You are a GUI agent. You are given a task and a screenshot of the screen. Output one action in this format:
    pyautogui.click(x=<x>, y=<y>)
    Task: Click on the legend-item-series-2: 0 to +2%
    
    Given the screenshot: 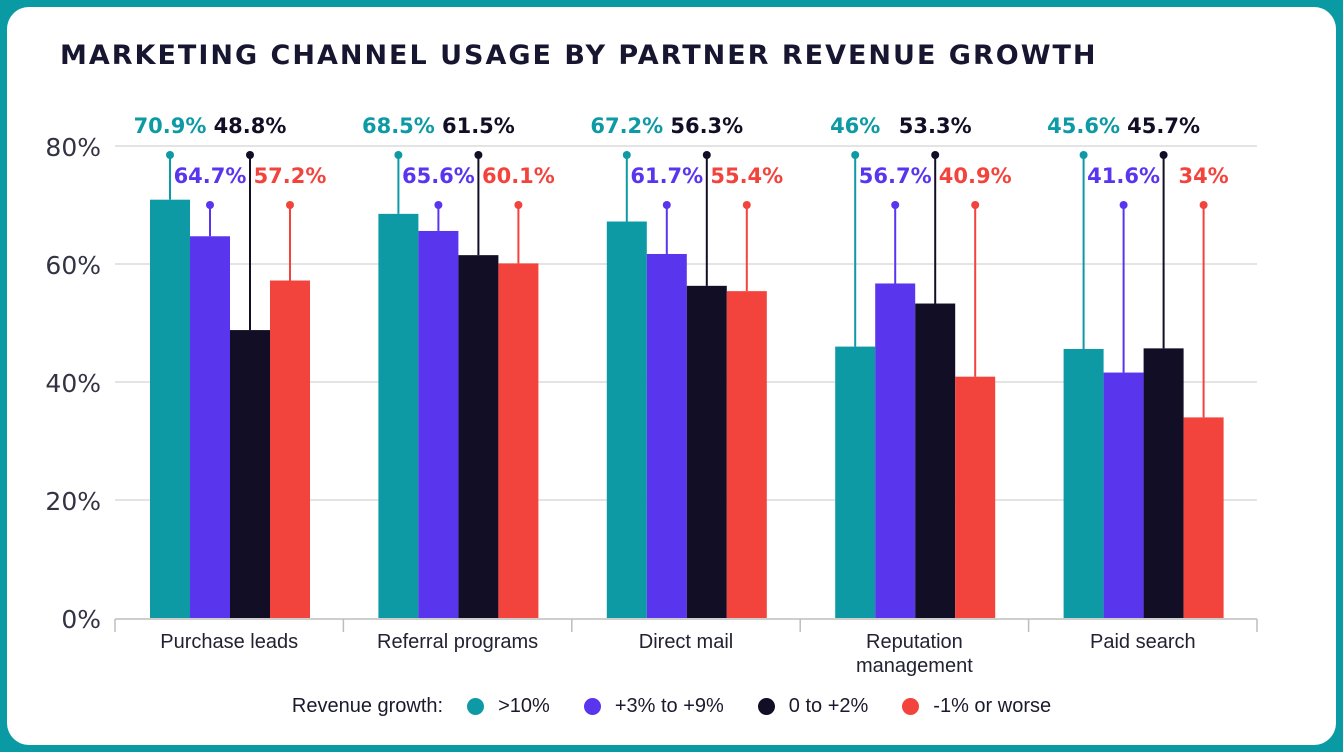 What is the action you would take?
    pyautogui.click(x=813, y=706)
    